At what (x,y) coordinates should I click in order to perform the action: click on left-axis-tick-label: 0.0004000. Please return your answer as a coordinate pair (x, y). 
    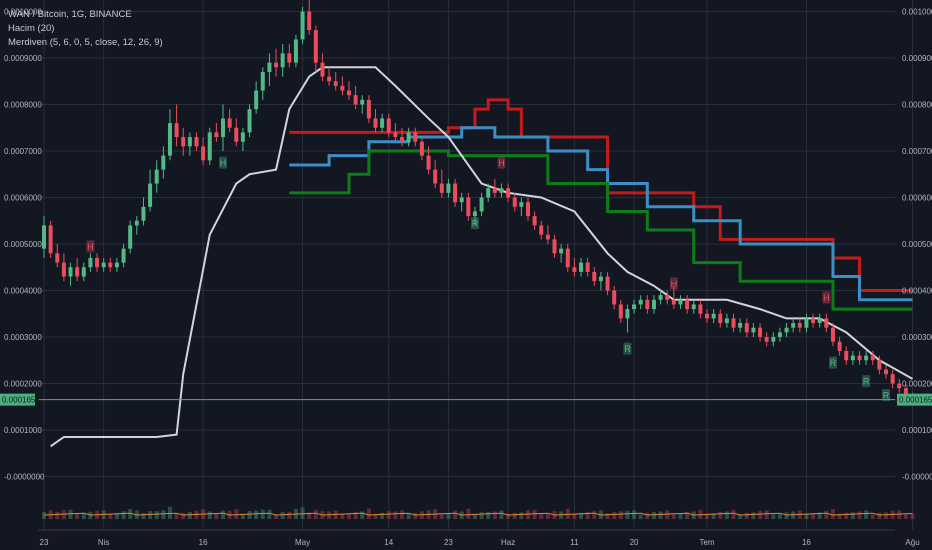
    Looking at the image, I should click on (23, 291).